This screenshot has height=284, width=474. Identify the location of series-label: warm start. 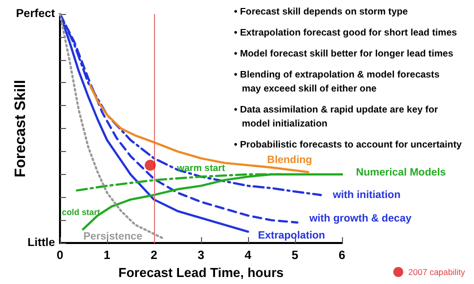
(201, 168).